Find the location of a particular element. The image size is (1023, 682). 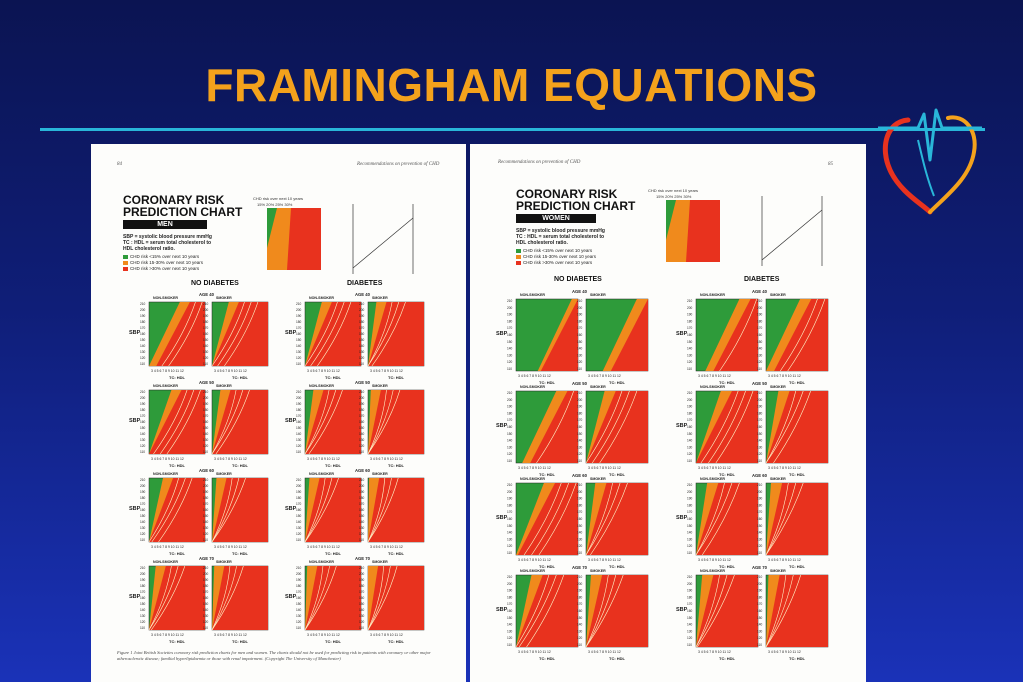

age-label: AGE 60 is located at coordinates (207, 470).